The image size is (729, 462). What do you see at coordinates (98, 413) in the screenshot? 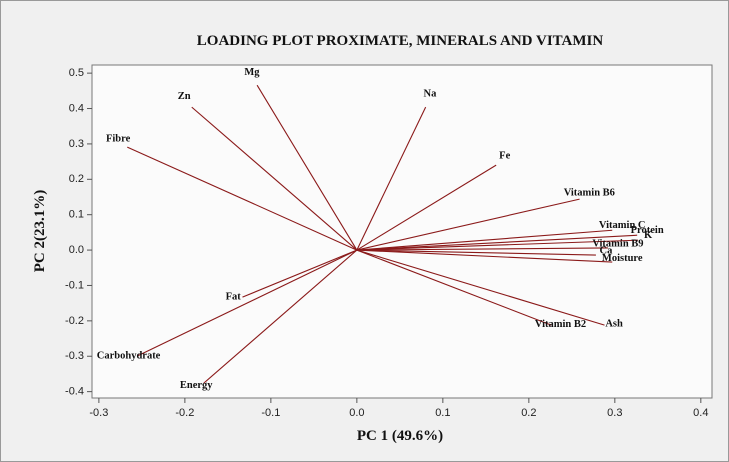
I see `x-tick-label: -0.3` at bounding box center [98, 413].